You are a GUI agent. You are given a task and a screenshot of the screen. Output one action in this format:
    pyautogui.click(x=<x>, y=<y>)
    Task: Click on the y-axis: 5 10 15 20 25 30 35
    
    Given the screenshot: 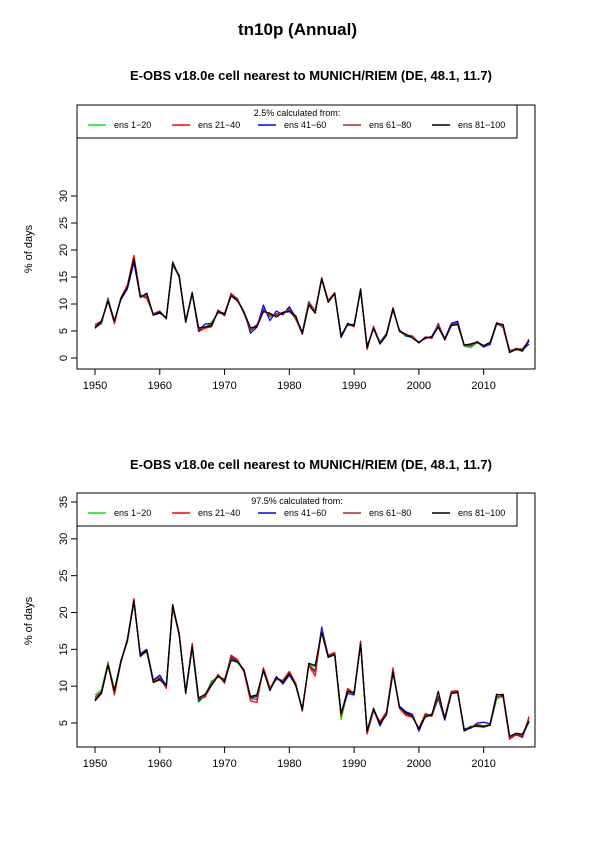 What is the action you would take?
    pyautogui.click(x=68, y=611)
    